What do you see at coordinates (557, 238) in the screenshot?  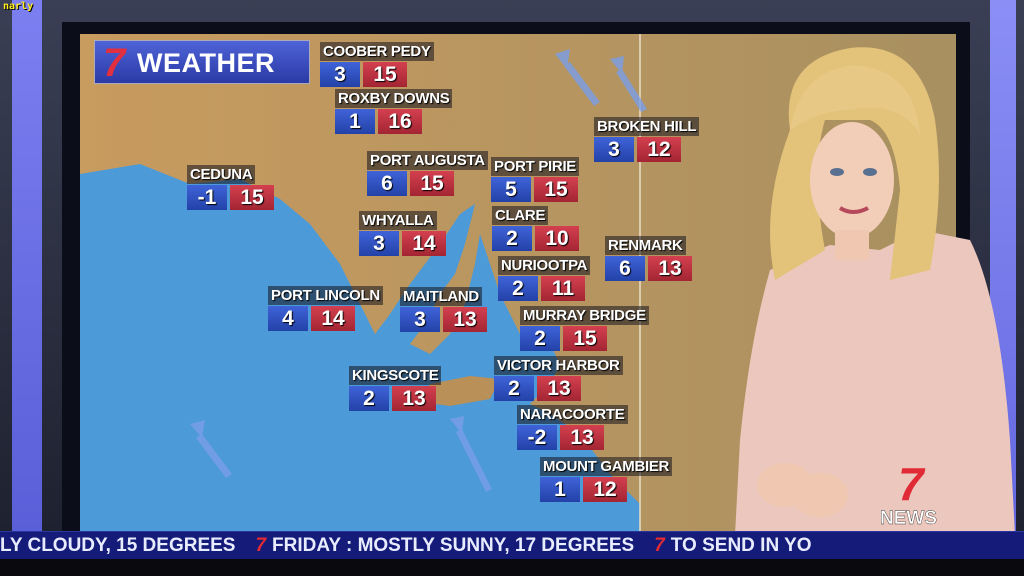 I see `max-temp: 10` at bounding box center [557, 238].